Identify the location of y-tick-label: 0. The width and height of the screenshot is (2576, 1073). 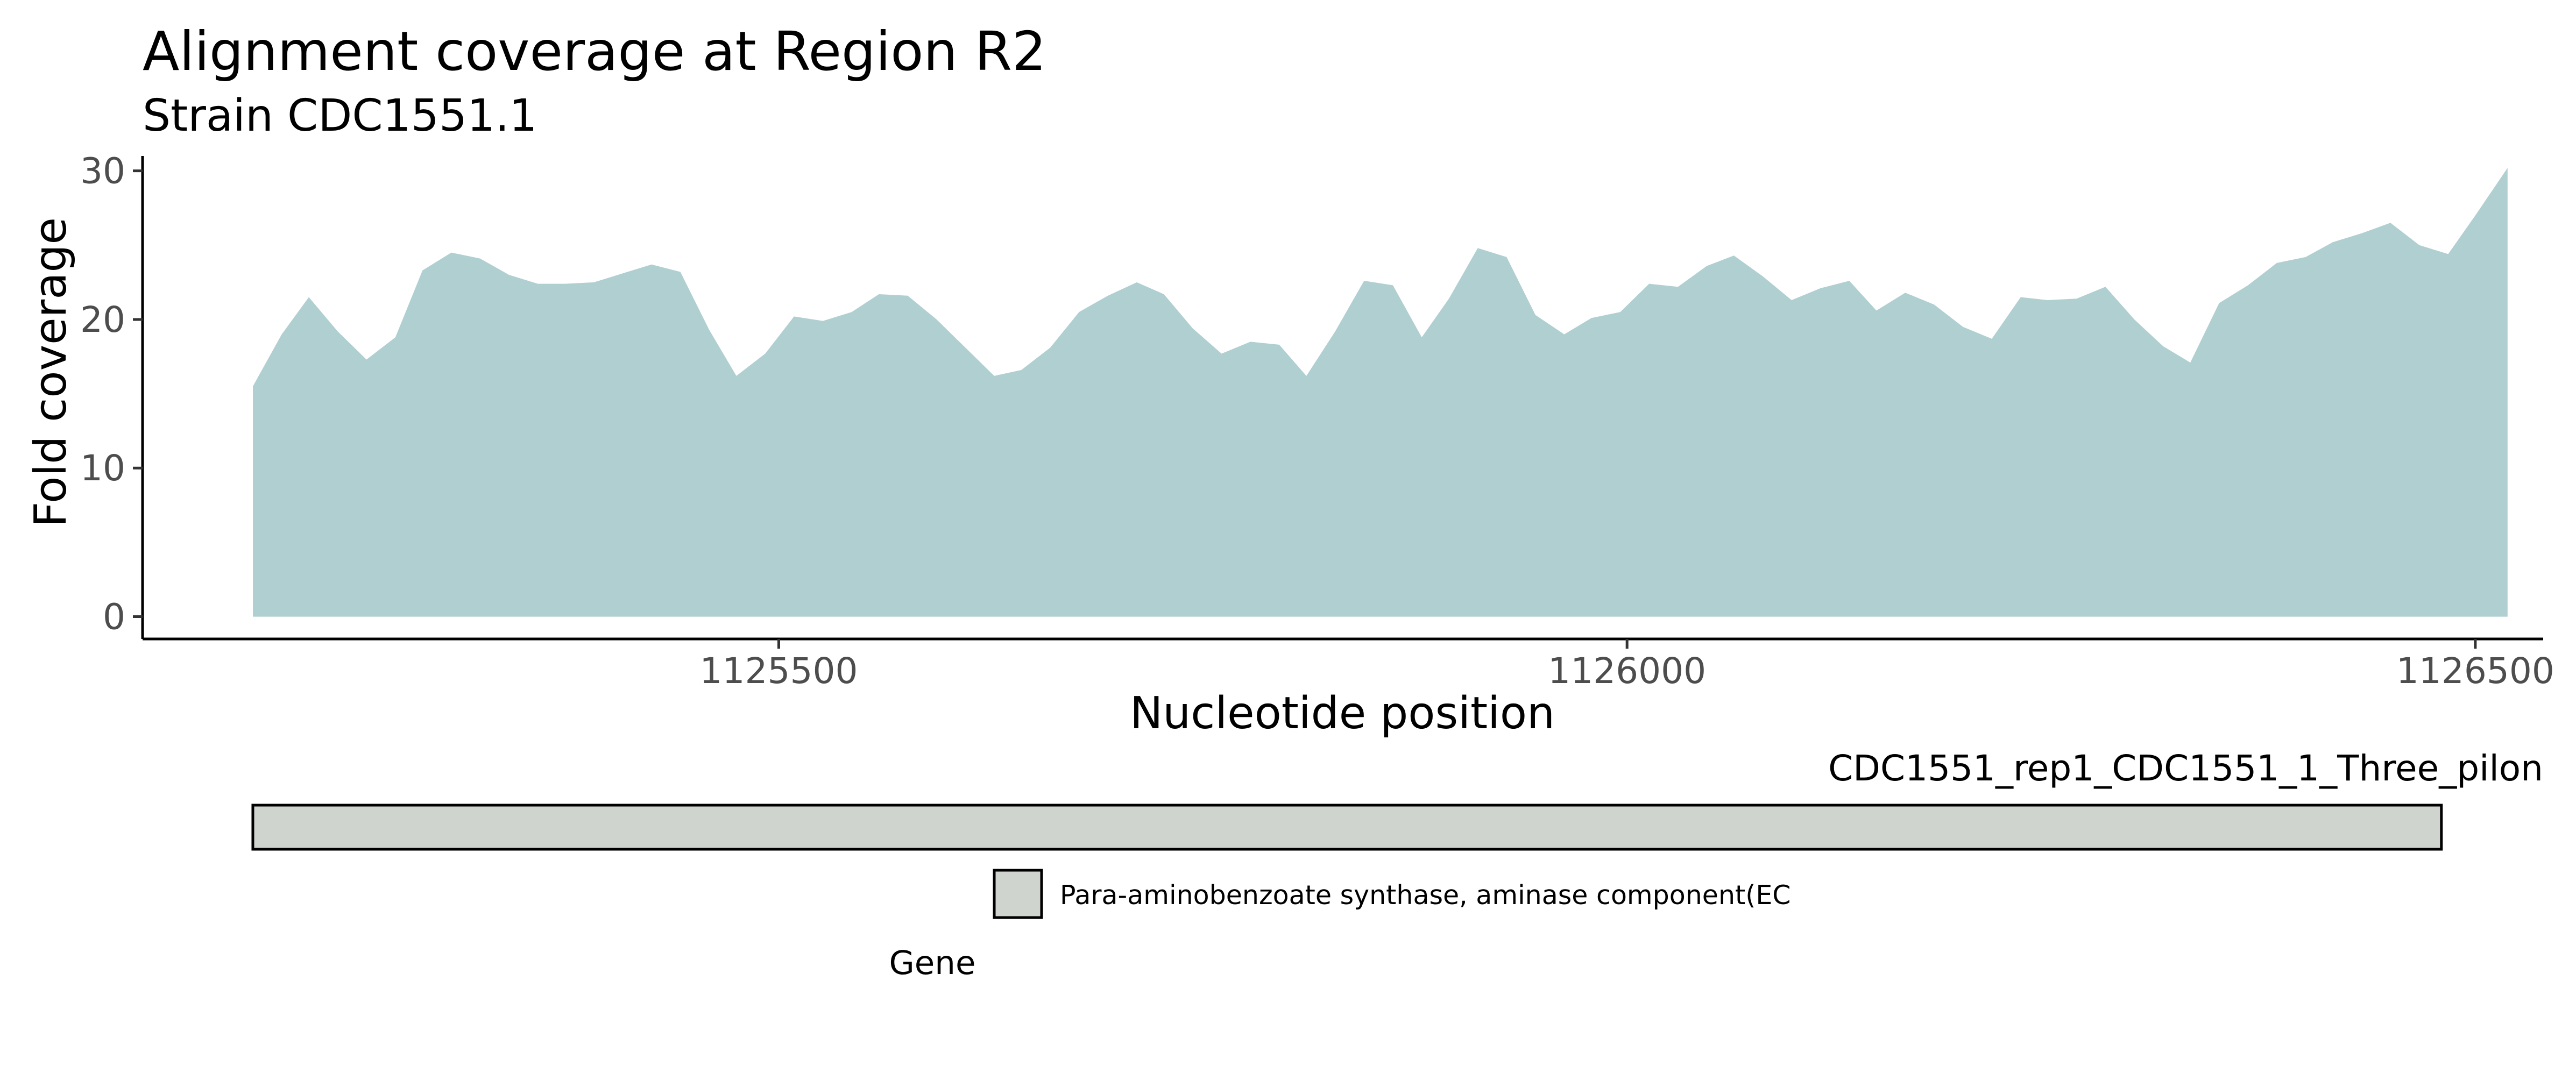
(114, 617).